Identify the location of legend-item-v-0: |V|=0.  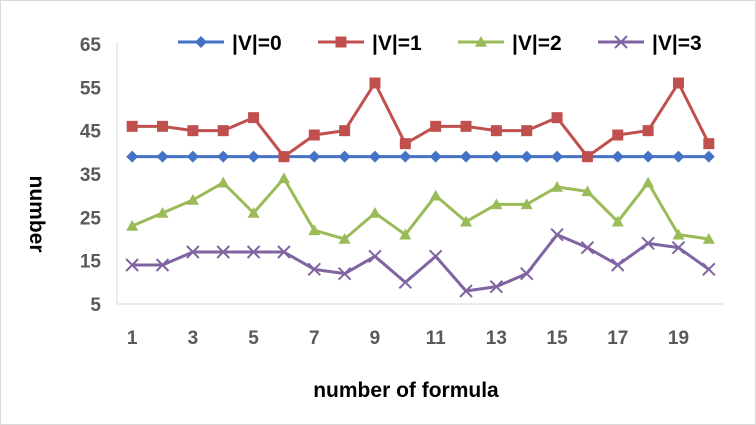
(230, 43).